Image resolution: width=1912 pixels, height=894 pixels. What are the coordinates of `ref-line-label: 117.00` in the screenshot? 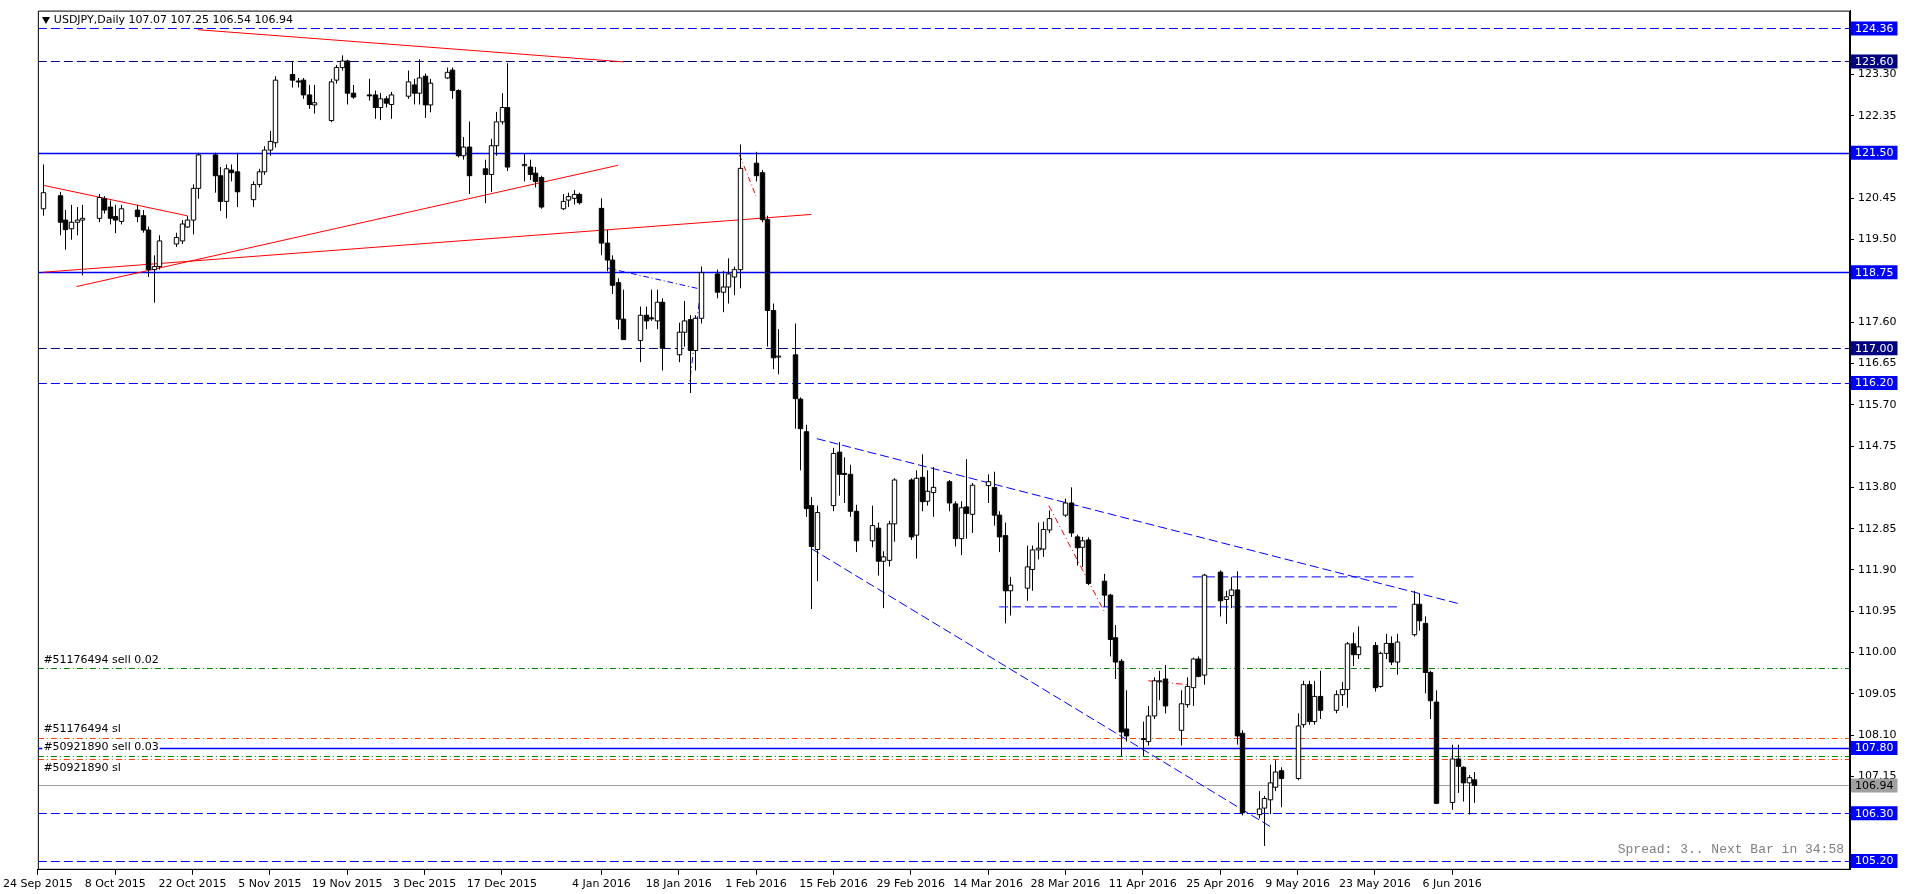 It's located at (1874, 348).